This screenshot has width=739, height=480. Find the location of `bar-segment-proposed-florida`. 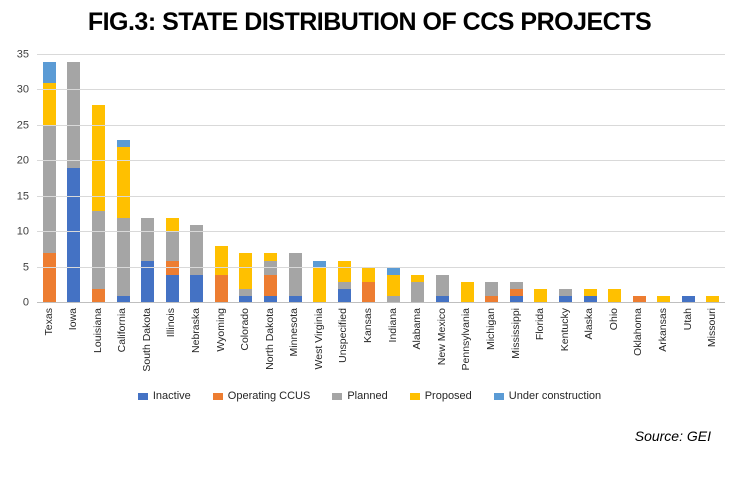

bar-segment-proposed-florida is located at coordinates (541, 295).